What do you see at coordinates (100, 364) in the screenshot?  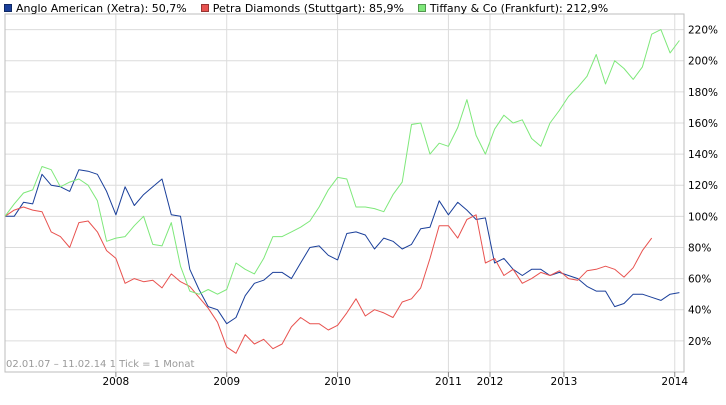 I see `chart-footer-note: 02.01.07 – 11.02.14 1 Tick = 1 Monat` at bounding box center [100, 364].